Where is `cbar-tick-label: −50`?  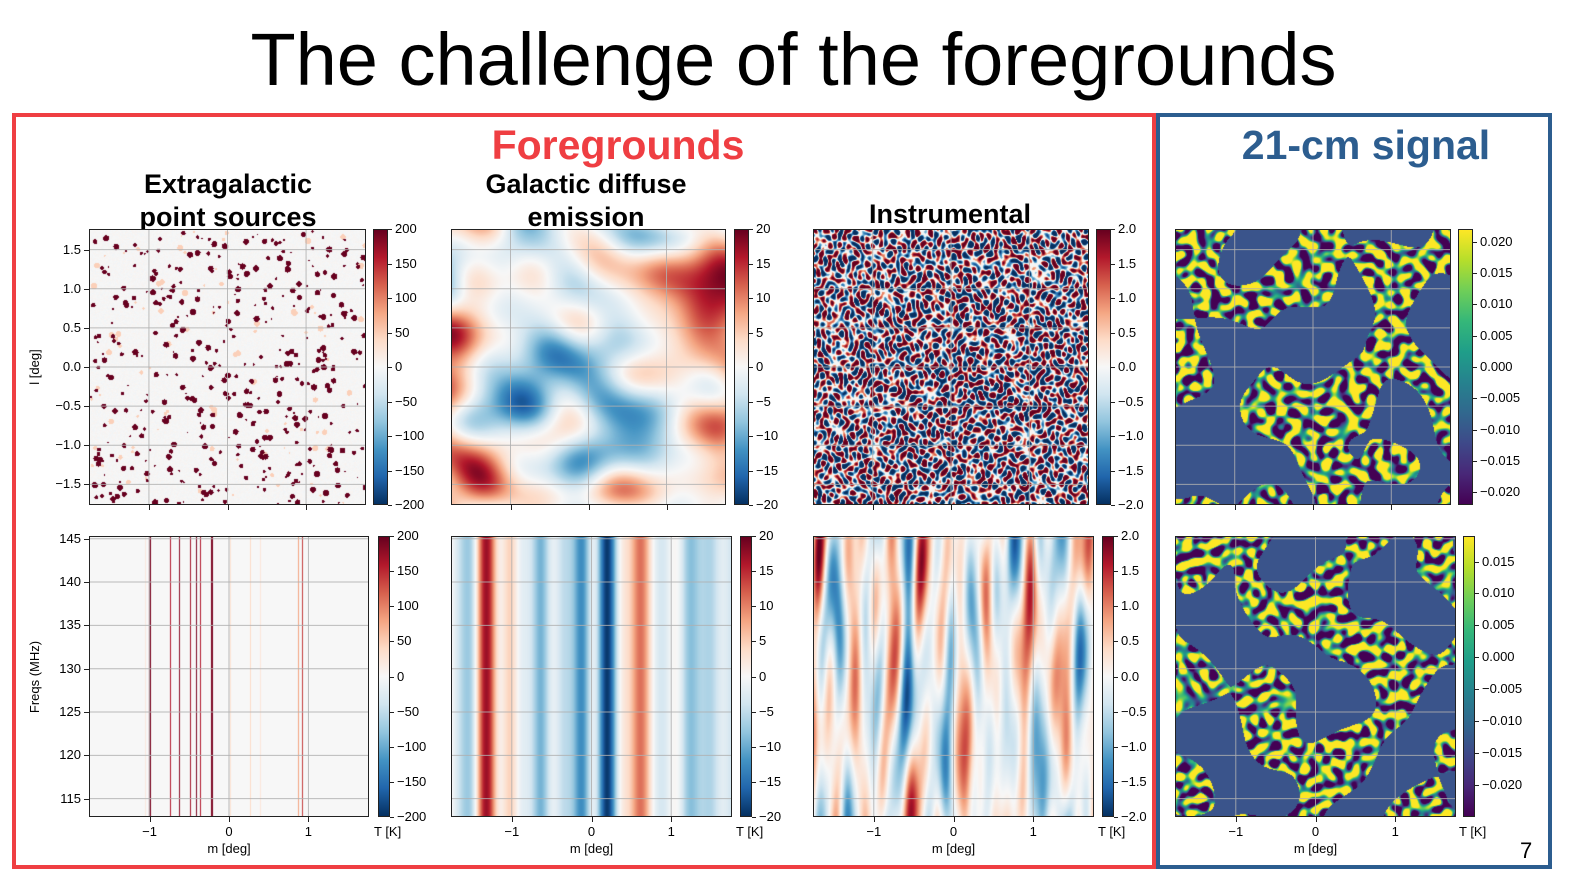
cbar-tick-label: −50 is located at coordinates (406, 401).